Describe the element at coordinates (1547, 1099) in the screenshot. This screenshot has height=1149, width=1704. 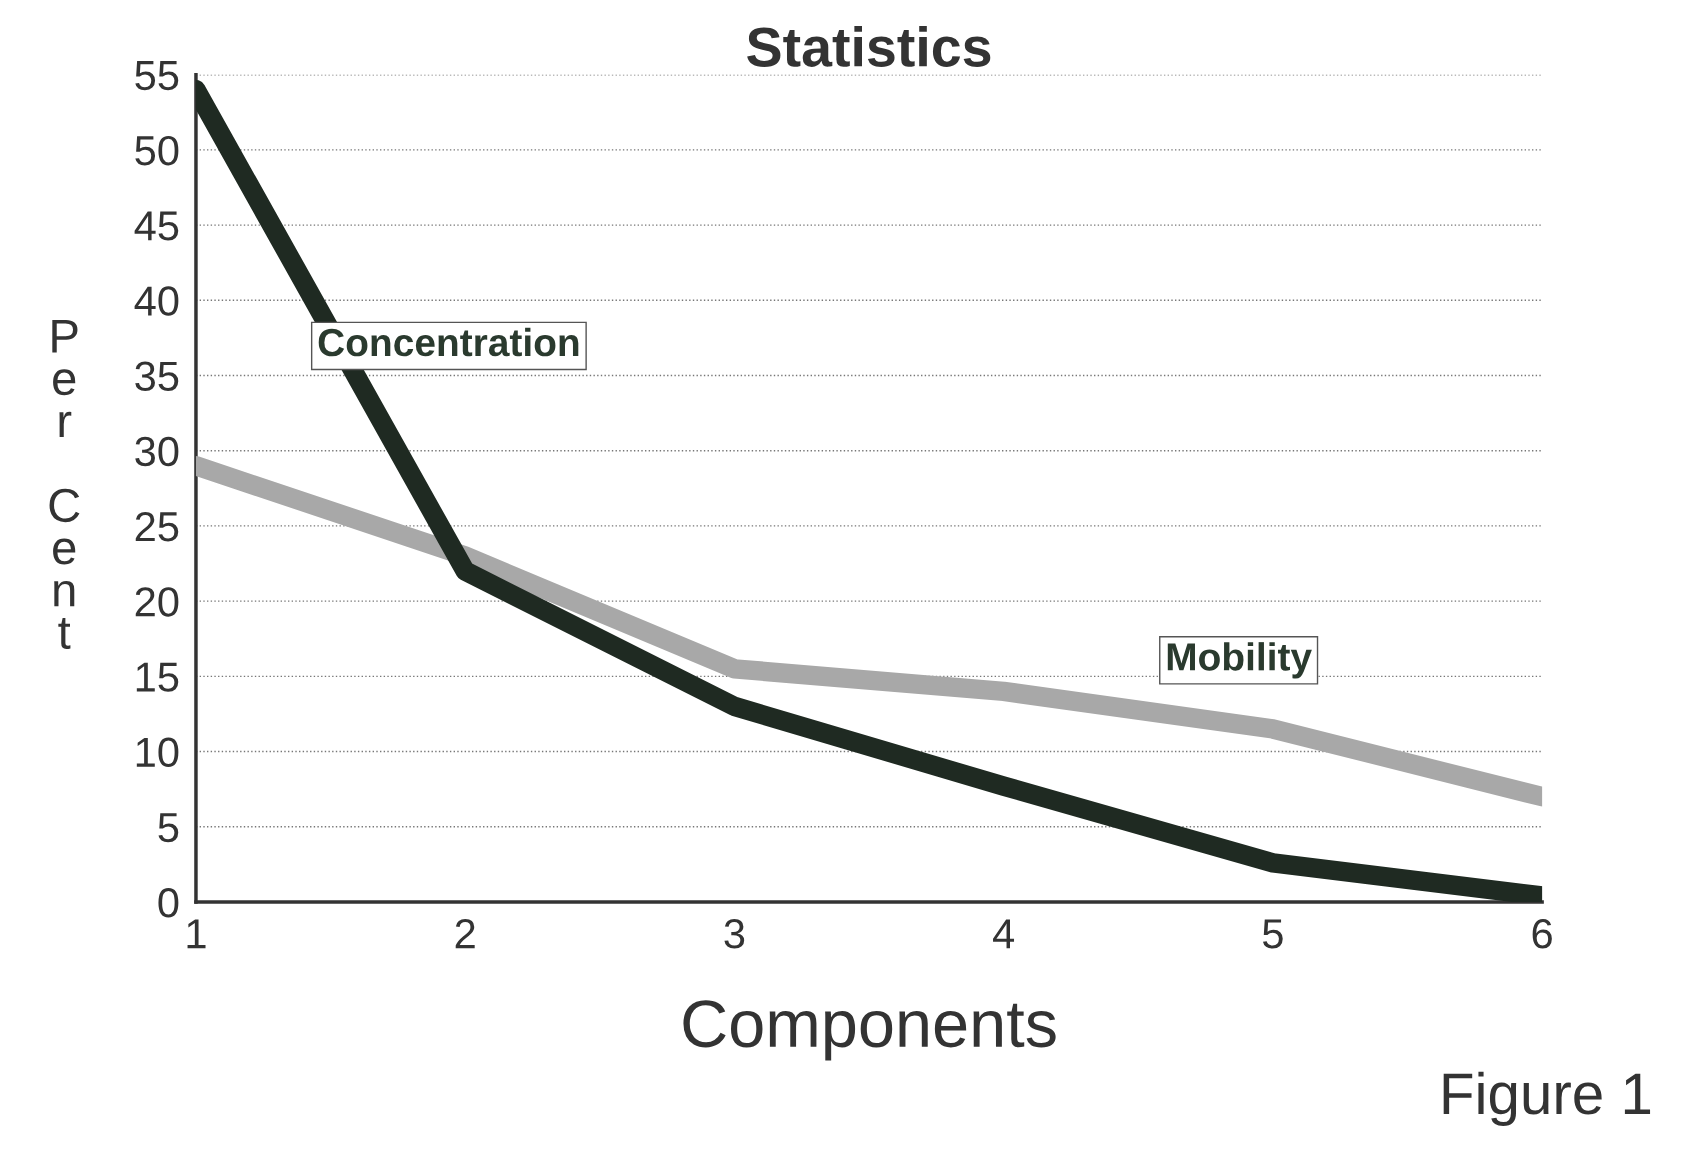
I see `caption: Figure 1` at that location.